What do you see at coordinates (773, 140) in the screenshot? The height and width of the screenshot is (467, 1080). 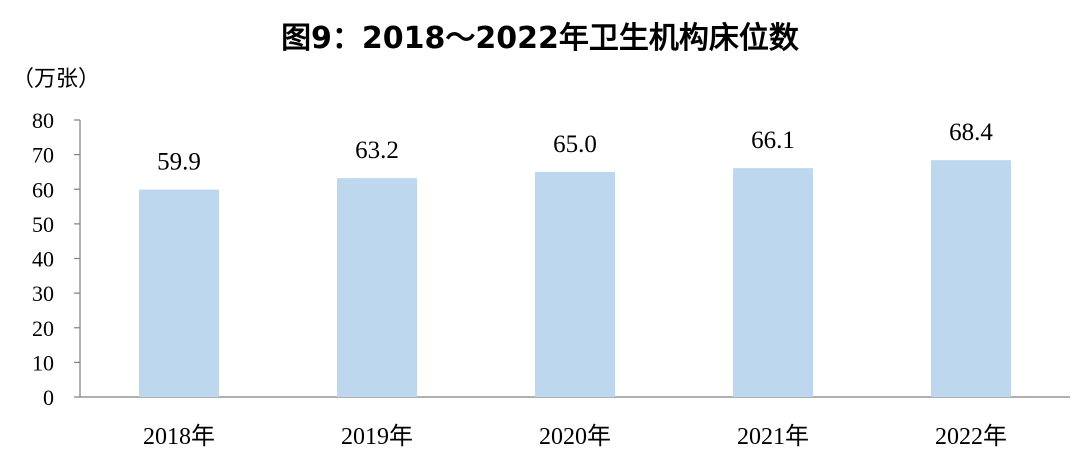 I see `data-label: 66.1` at bounding box center [773, 140].